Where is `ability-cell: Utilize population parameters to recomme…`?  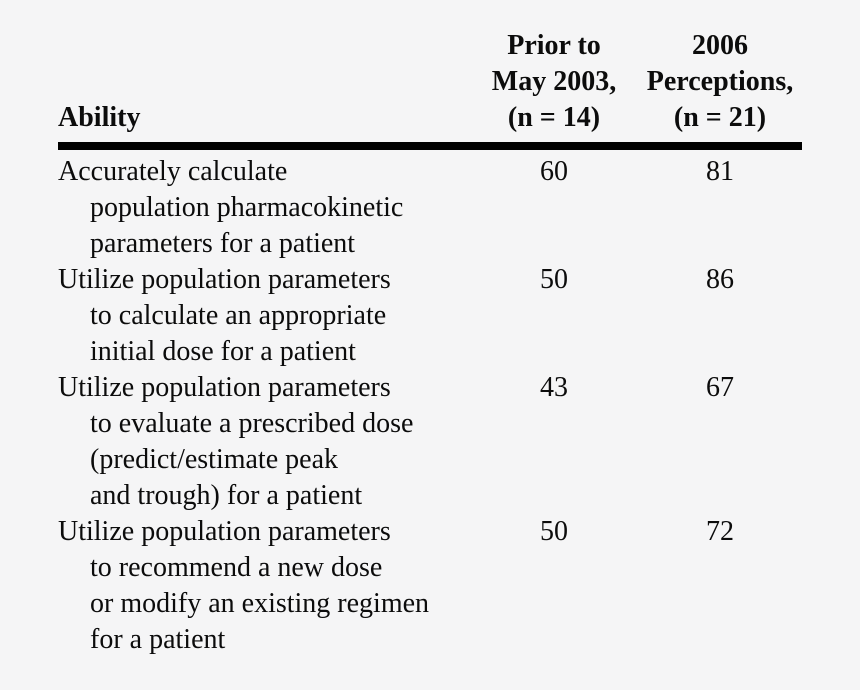 ability-cell: Utilize population parameters to recomme… is located at coordinates (244, 585).